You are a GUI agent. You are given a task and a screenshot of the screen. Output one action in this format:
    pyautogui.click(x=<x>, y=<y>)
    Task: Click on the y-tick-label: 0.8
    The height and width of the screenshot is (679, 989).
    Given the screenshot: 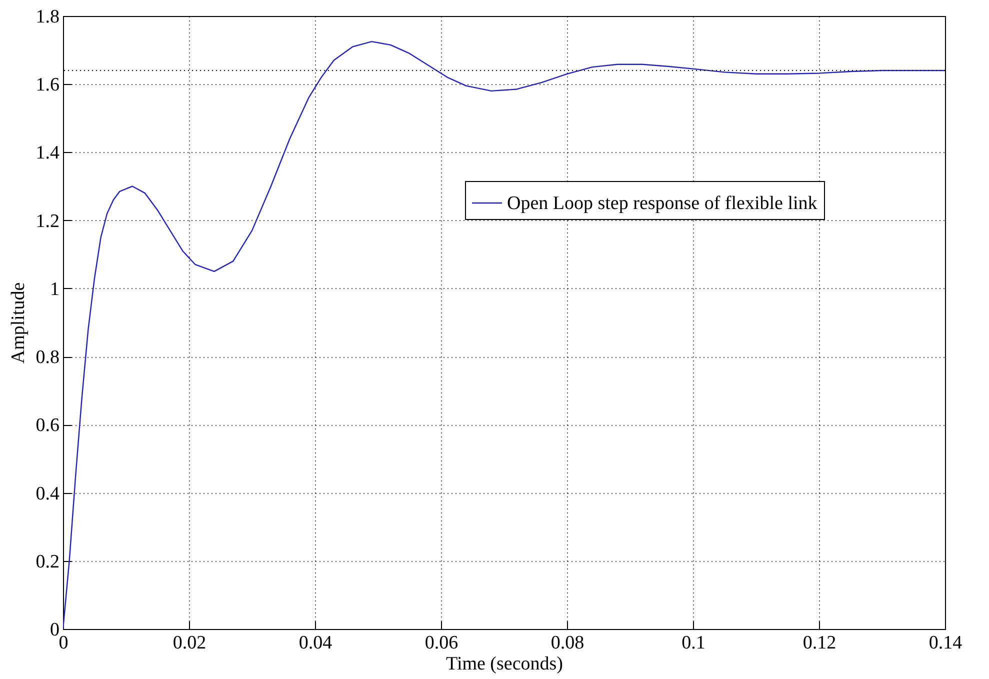 What is the action you would take?
    pyautogui.click(x=48, y=357)
    